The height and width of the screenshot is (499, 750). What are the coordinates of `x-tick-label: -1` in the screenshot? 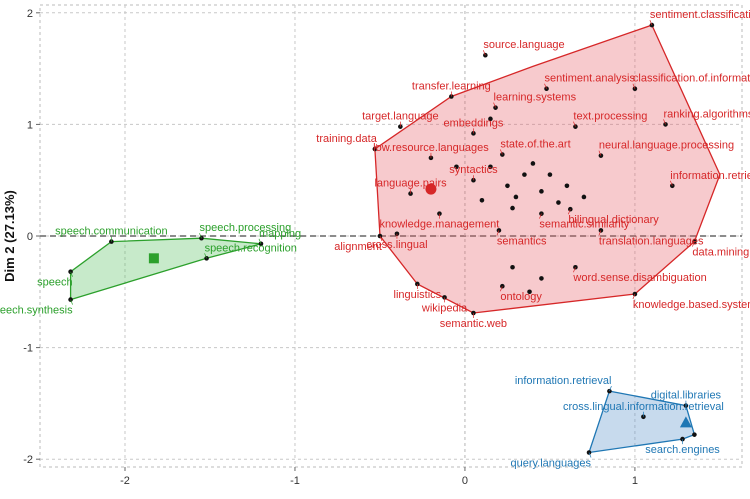 It's located at (295, 481).